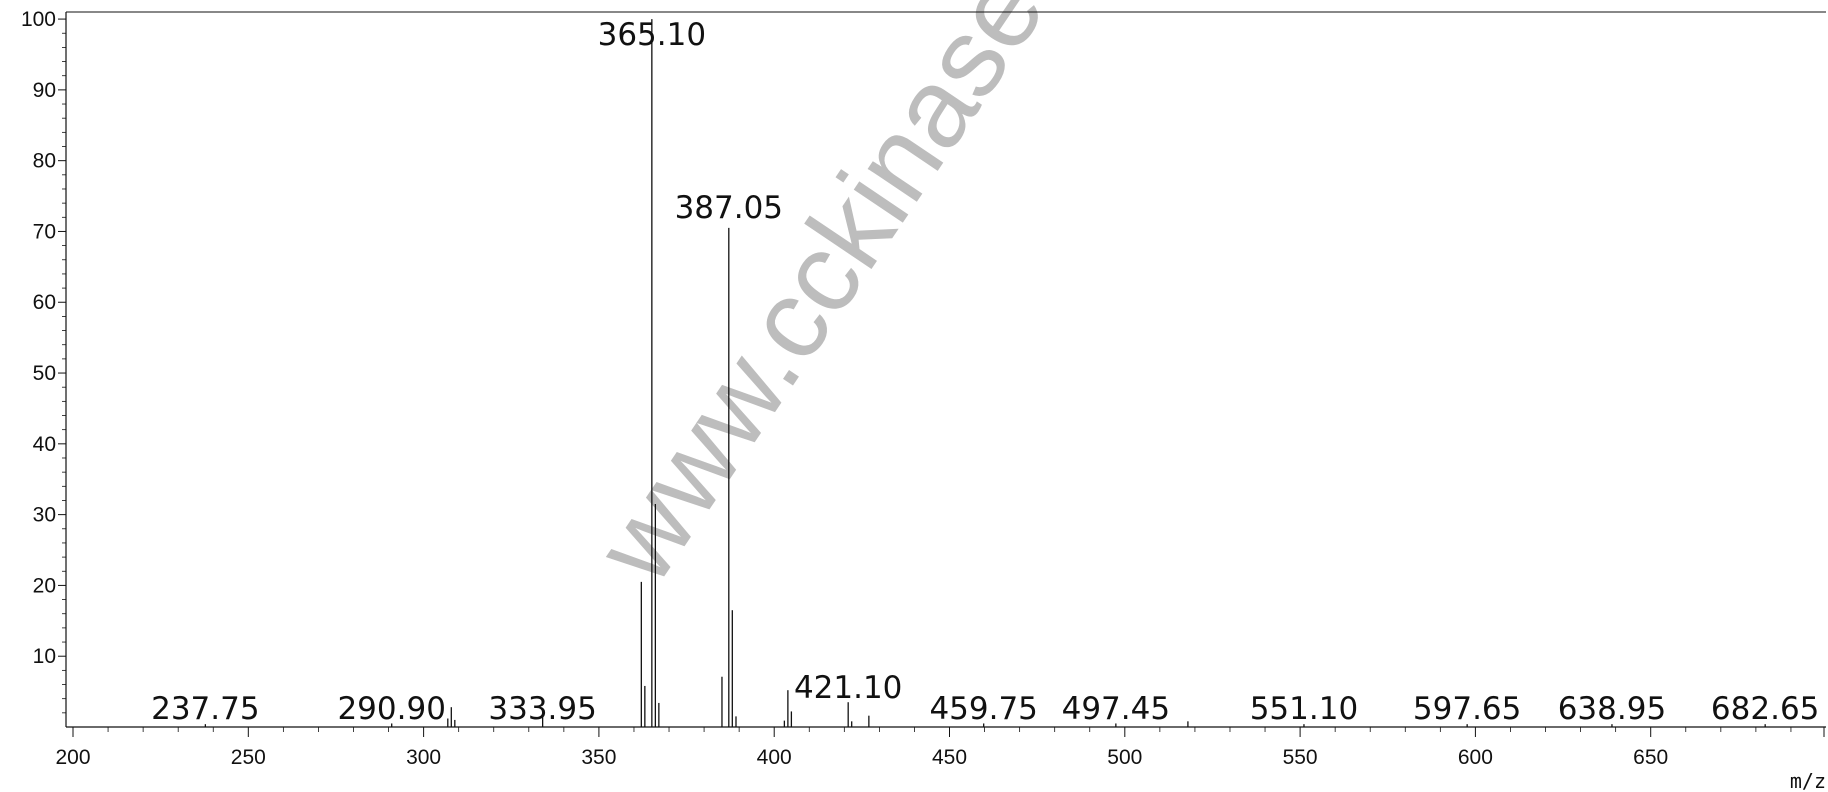  I want to click on y-tick-label: 10, so click(44, 656).